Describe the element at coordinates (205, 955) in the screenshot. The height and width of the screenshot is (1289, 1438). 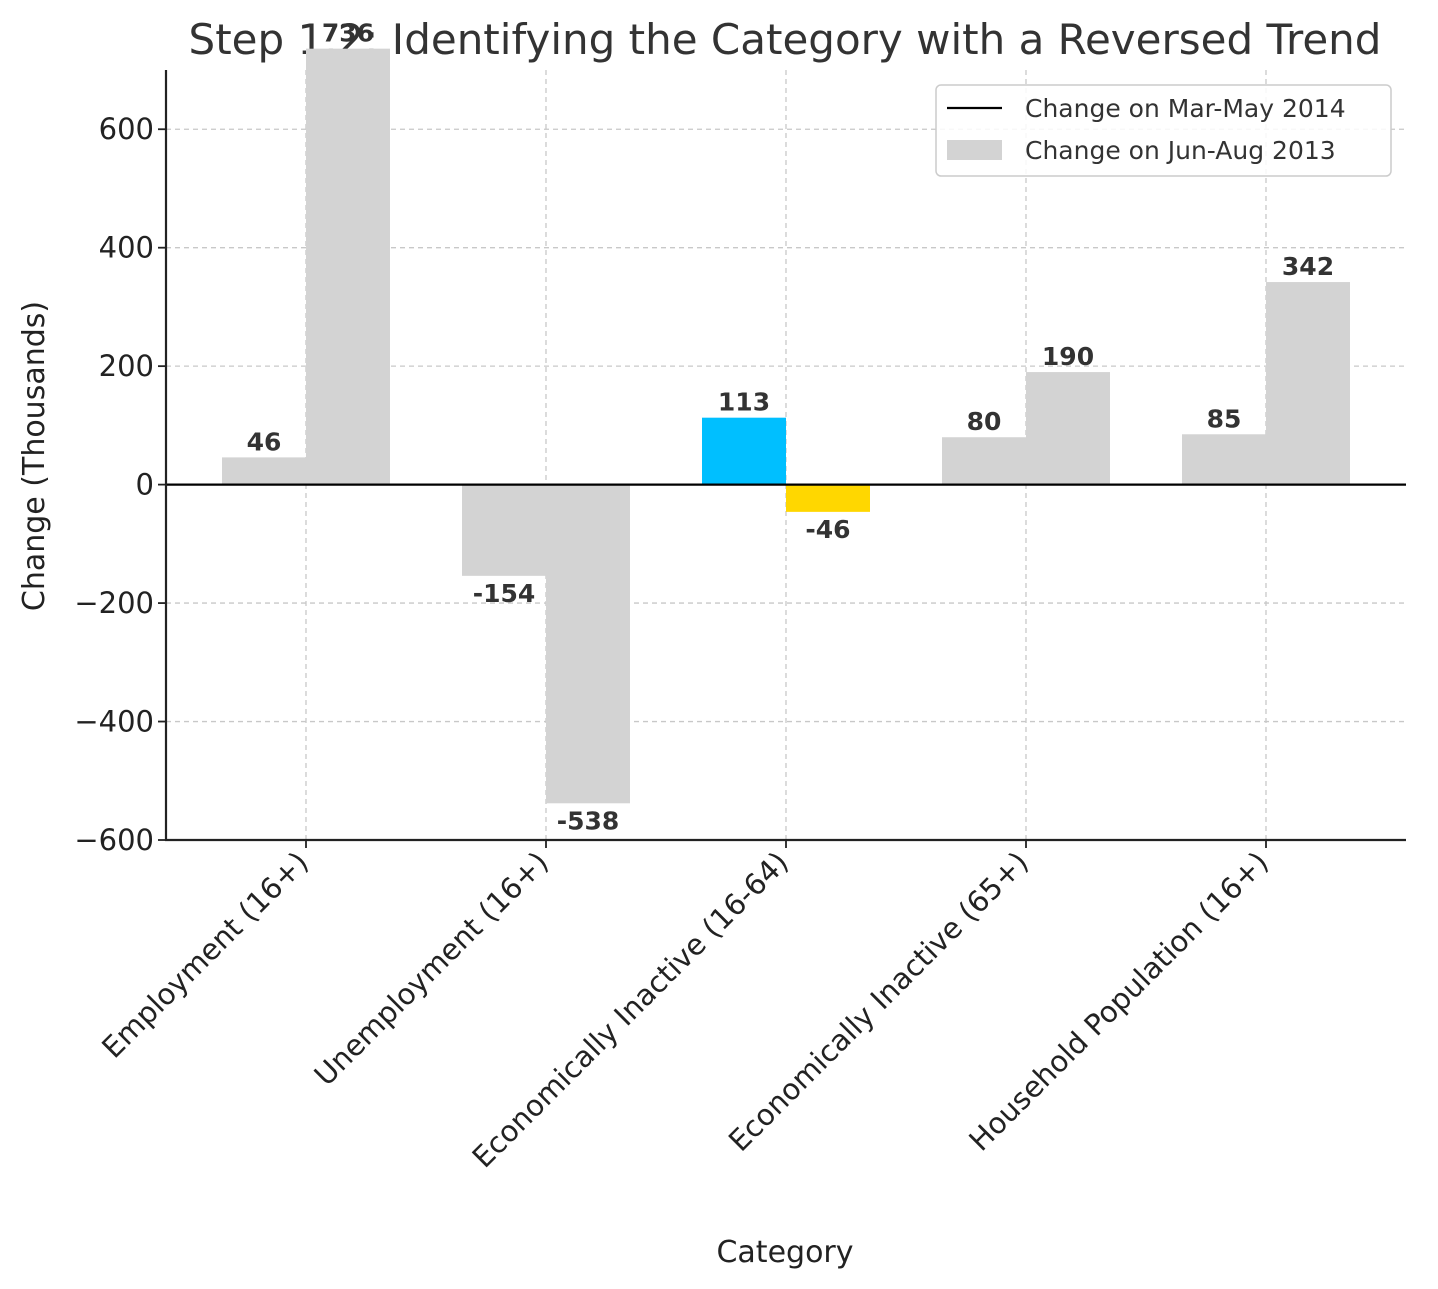
I see `x-tick-label-0: Employment (16+)` at that location.